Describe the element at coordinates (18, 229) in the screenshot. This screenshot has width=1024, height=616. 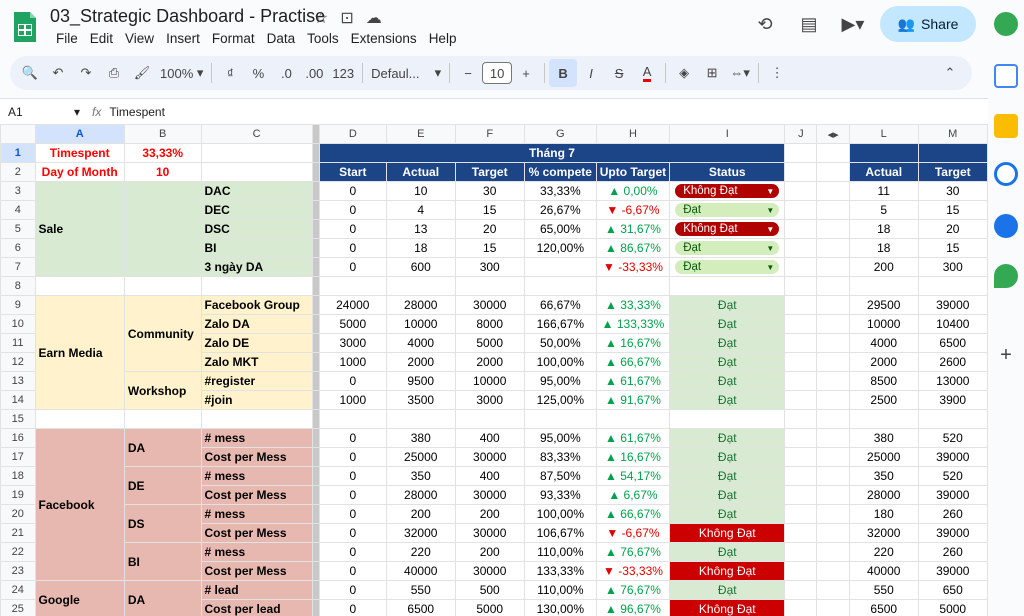
I see `row-header: 5` at that location.